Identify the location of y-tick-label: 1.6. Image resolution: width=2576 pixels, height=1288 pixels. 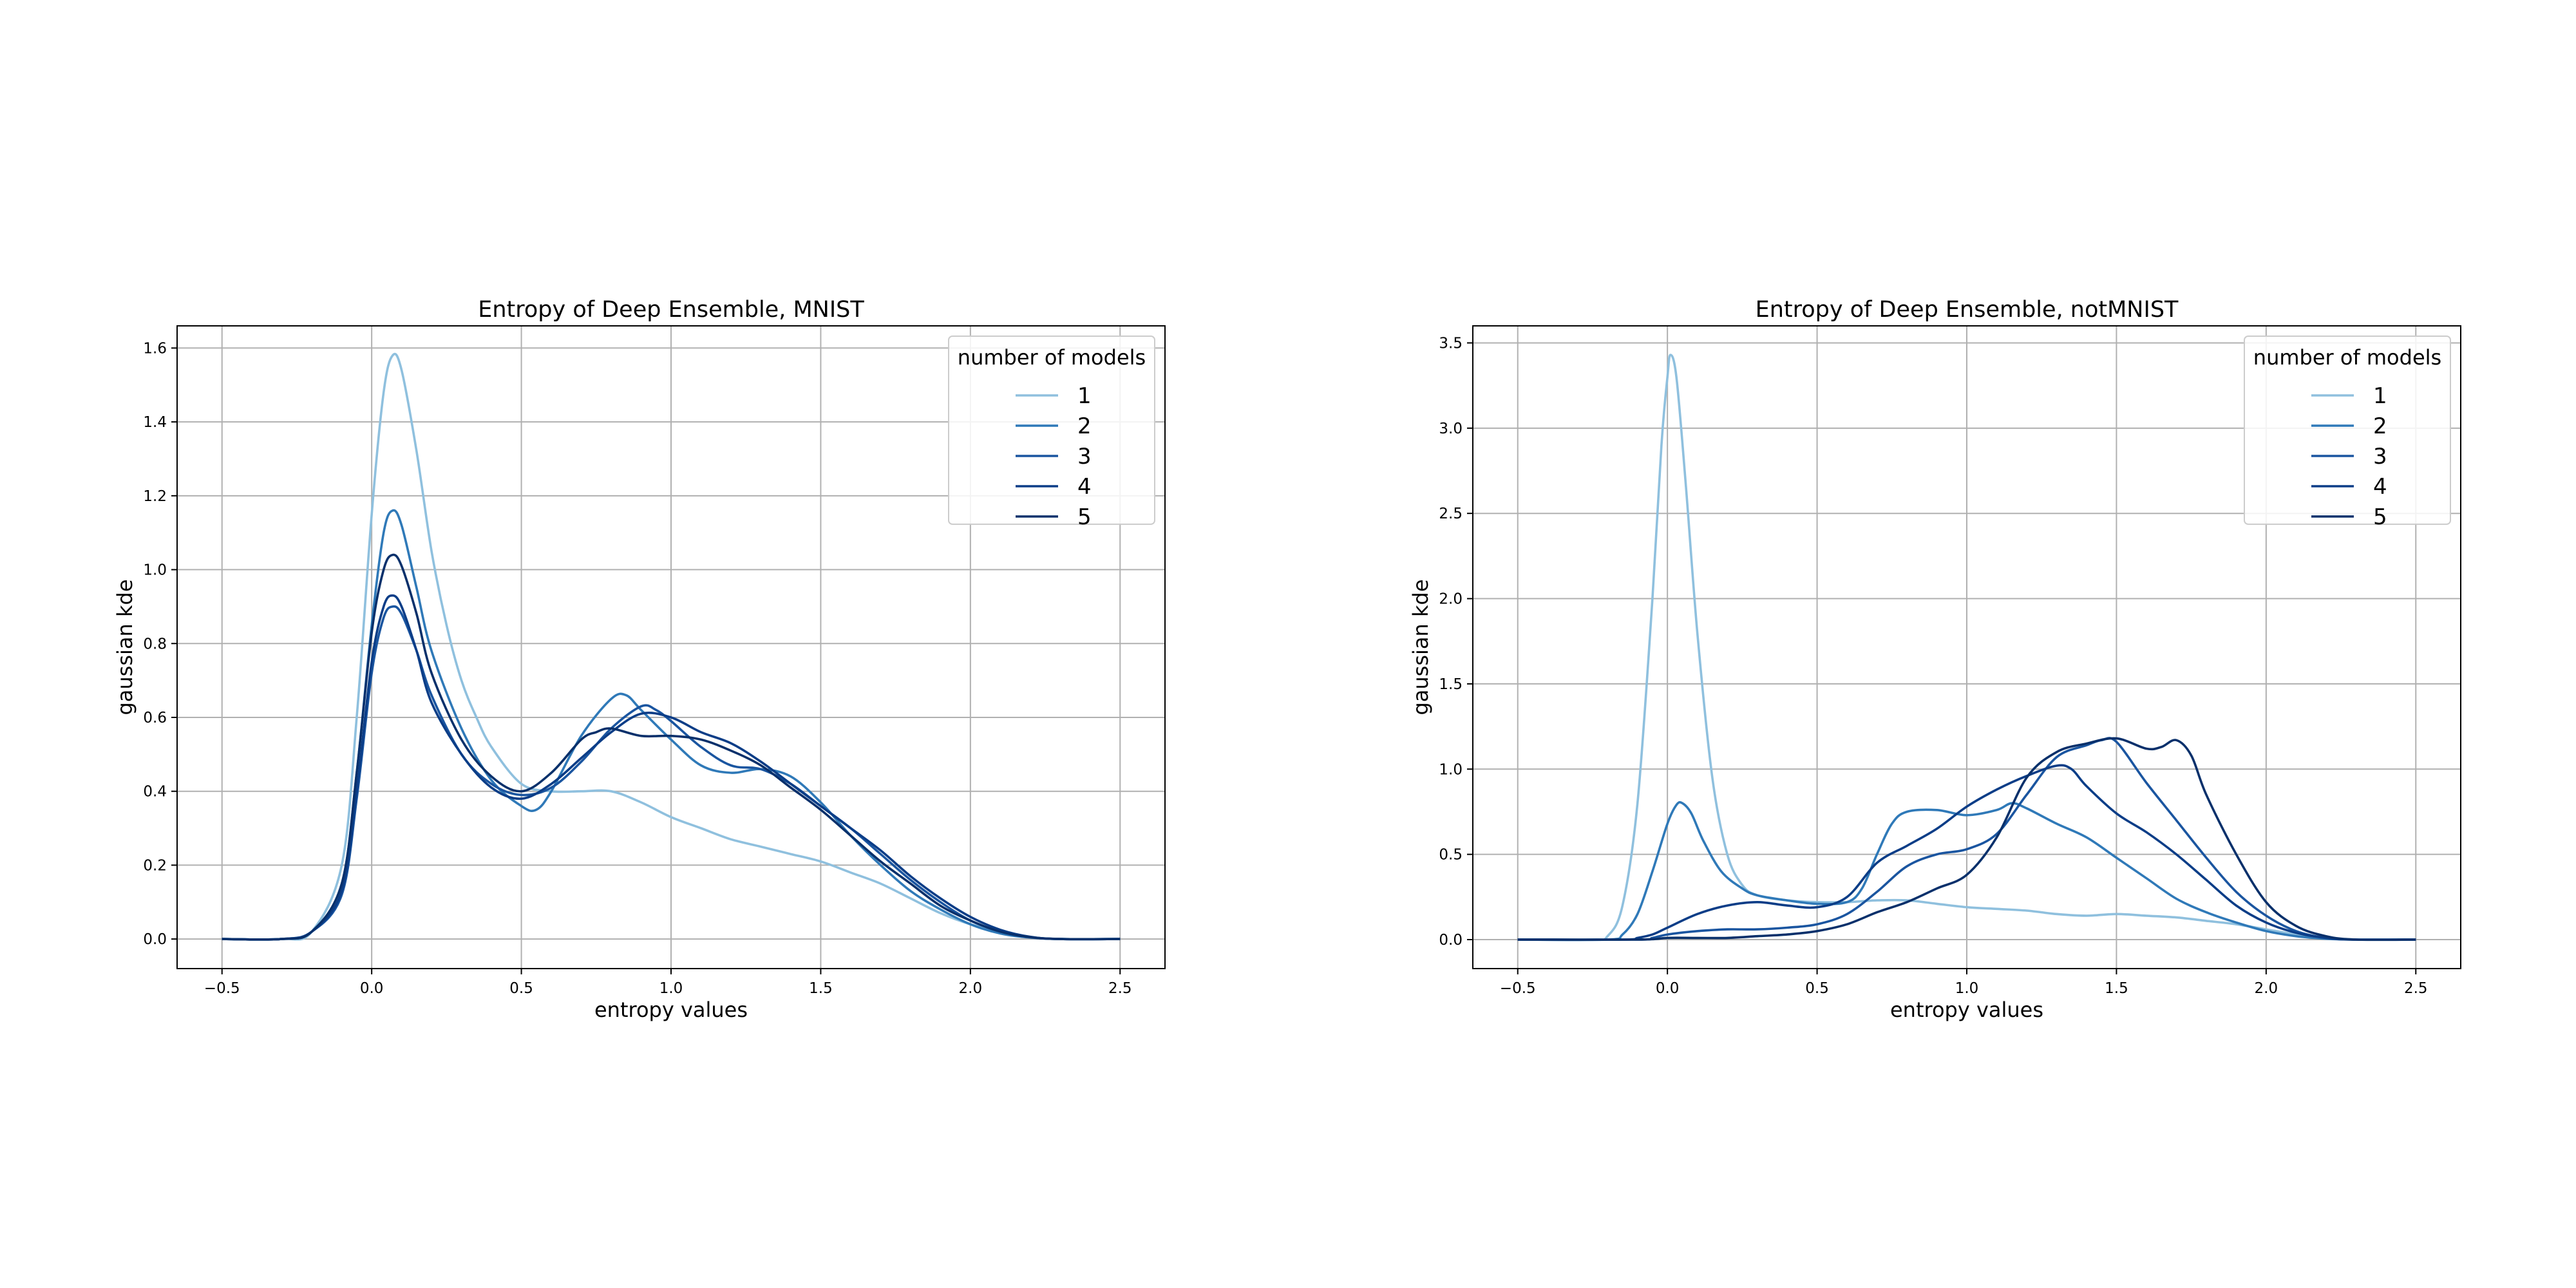
(155, 349).